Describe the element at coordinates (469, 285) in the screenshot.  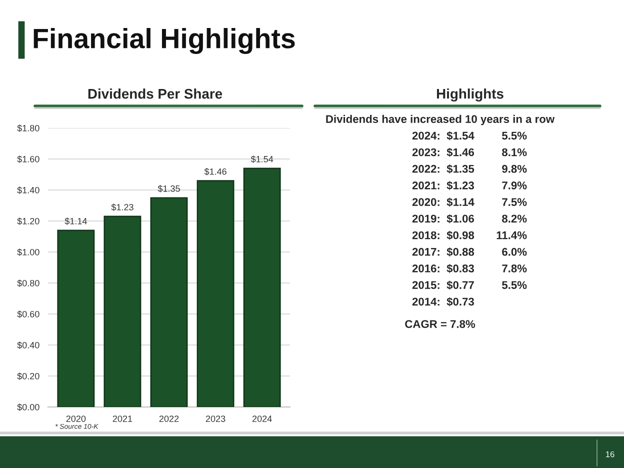
I see `text: 2015: $0.77 5.5%` at that location.